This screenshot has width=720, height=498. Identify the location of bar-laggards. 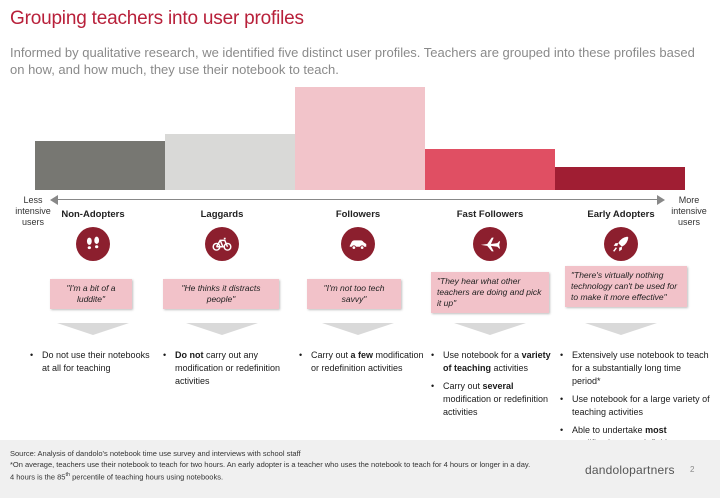
(230, 162).